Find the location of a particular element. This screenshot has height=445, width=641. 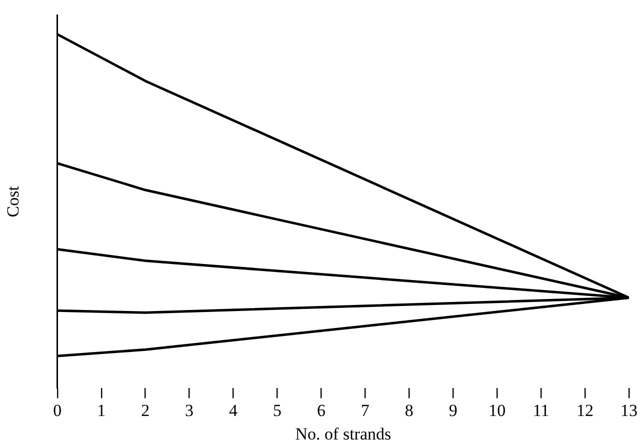

x-tick-label: 3 is located at coordinates (189, 410).